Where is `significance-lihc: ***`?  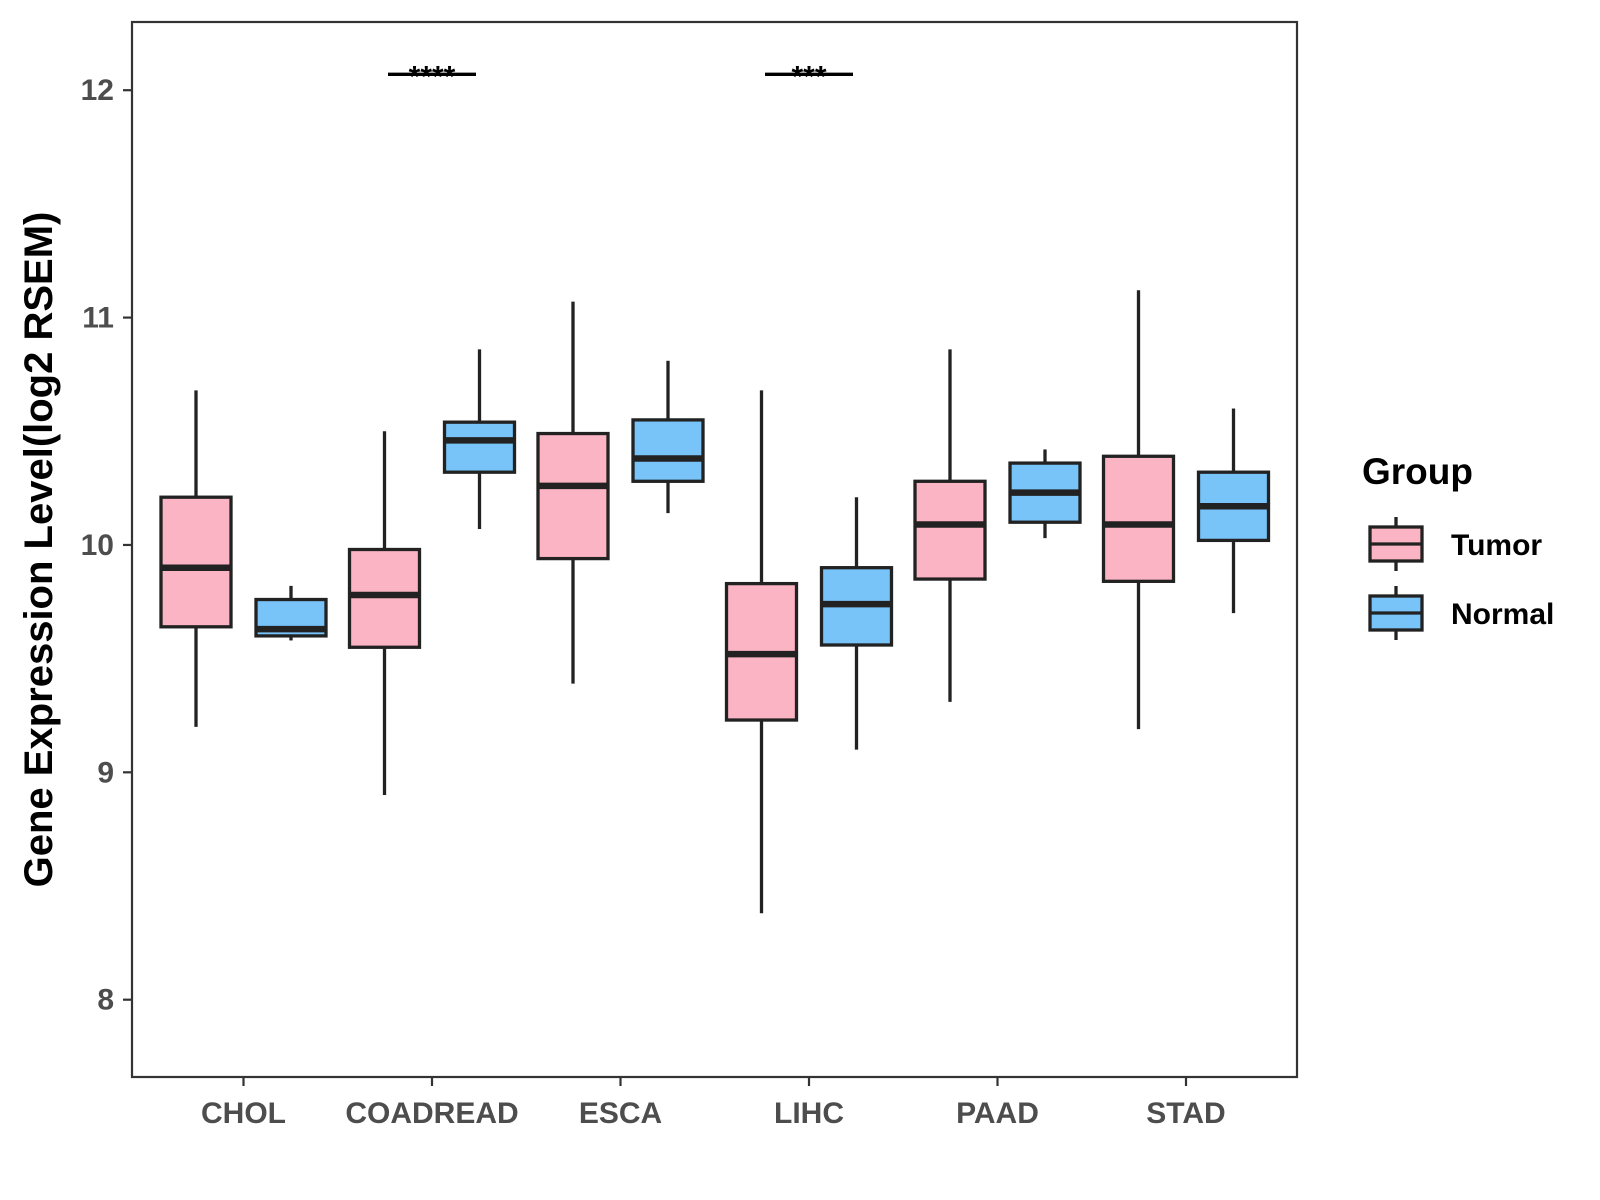
significance-lihc: *** is located at coordinates (809, 76).